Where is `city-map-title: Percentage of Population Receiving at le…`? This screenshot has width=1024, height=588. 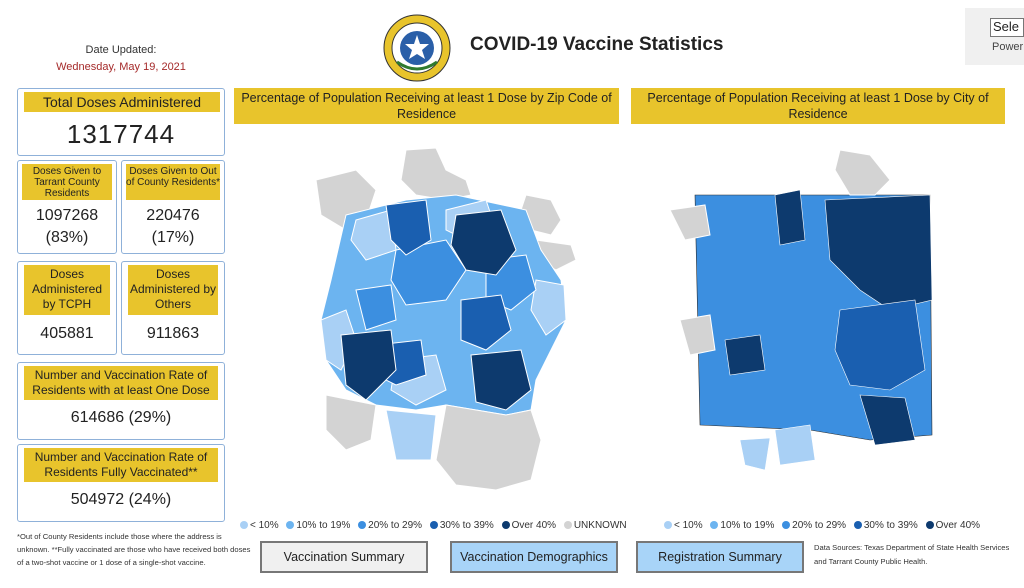
city-map-title: Percentage of Population Receiving at le… is located at coordinates (818, 106).